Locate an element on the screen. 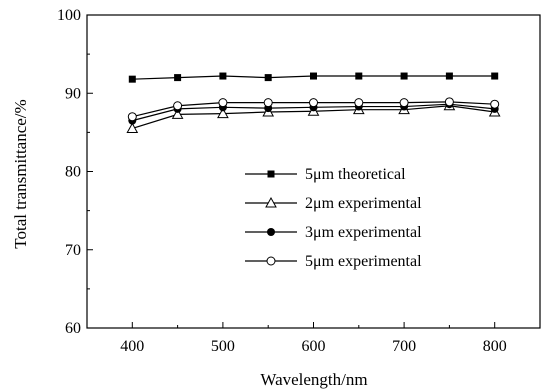 The width and height of the screenshot is (542, 392). legend-item-3: 3μm experimental is located at coordinates (333, 232).